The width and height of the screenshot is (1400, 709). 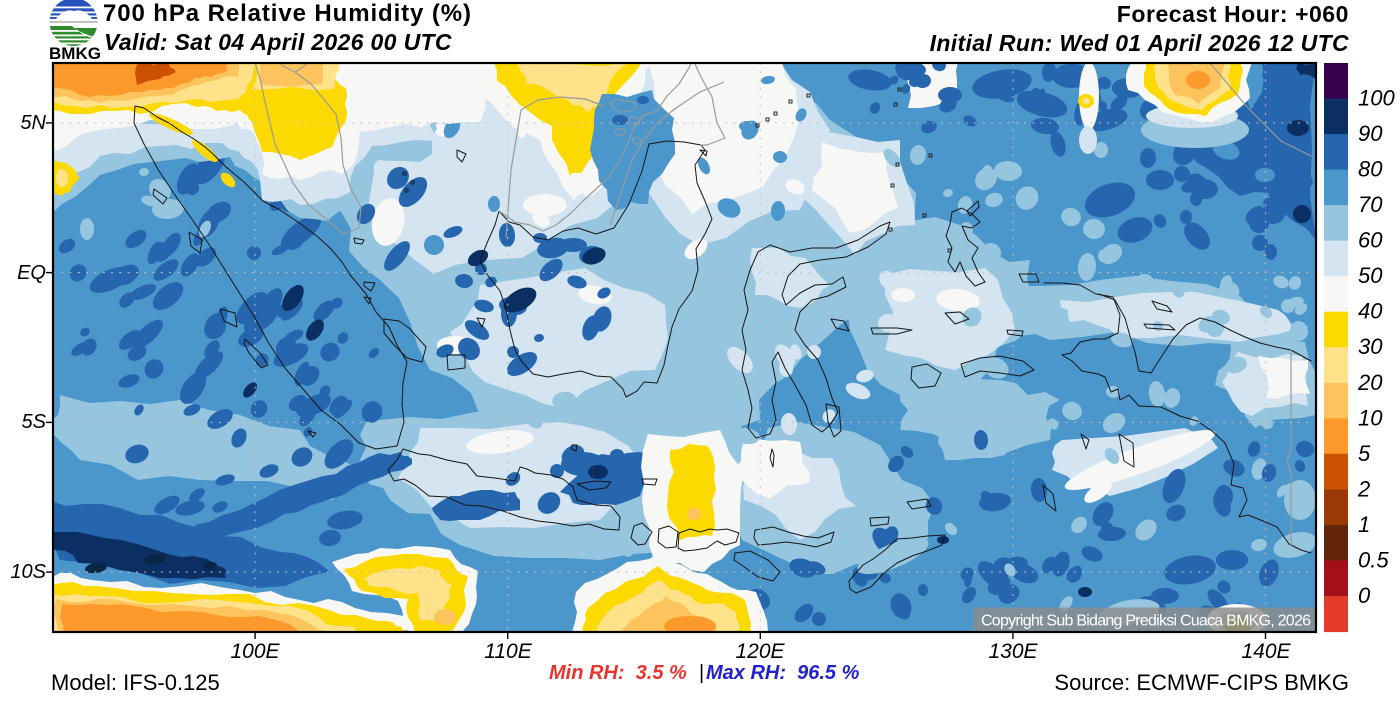 I want to click on svg-text: 1, so click(x=1364, y=524).